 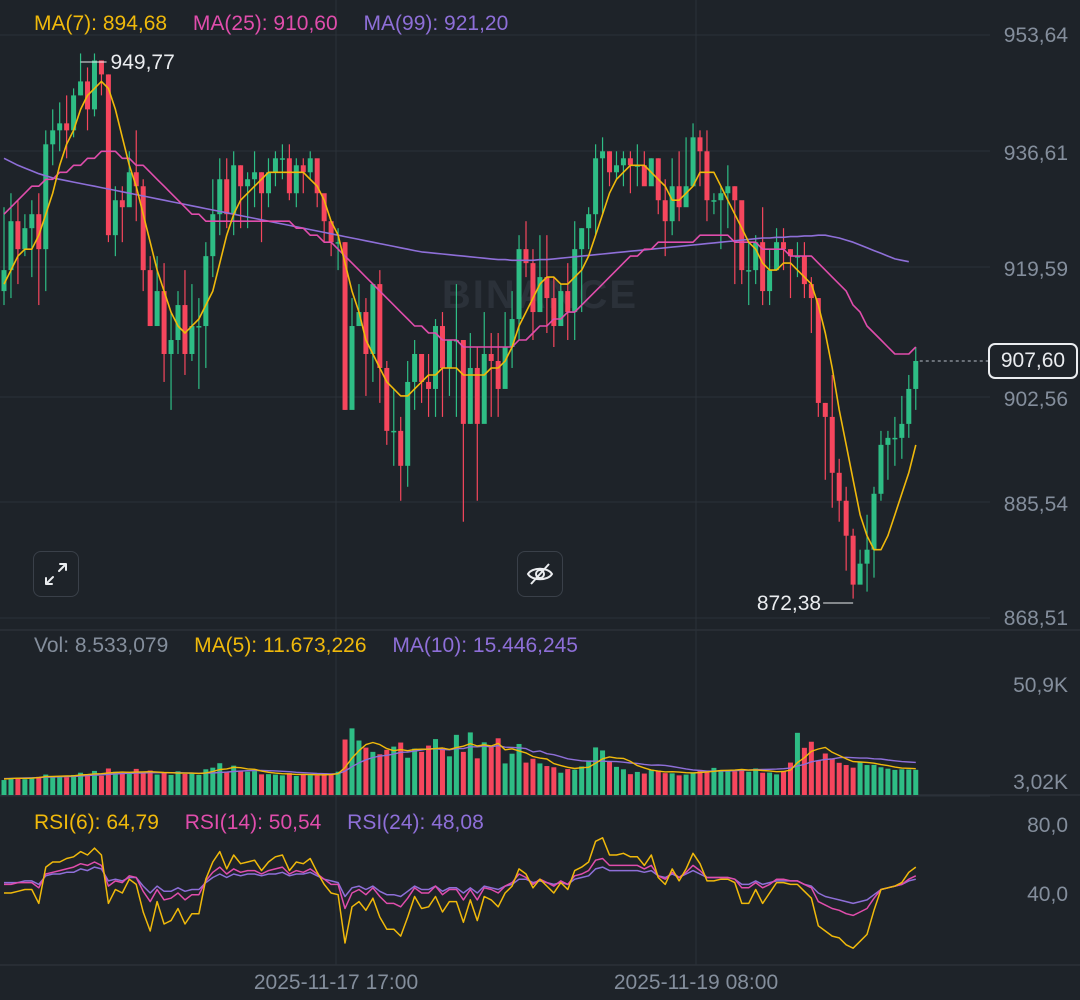 I want to click on volume-axis-label: 3,02K, so click(x=1040, y=782).